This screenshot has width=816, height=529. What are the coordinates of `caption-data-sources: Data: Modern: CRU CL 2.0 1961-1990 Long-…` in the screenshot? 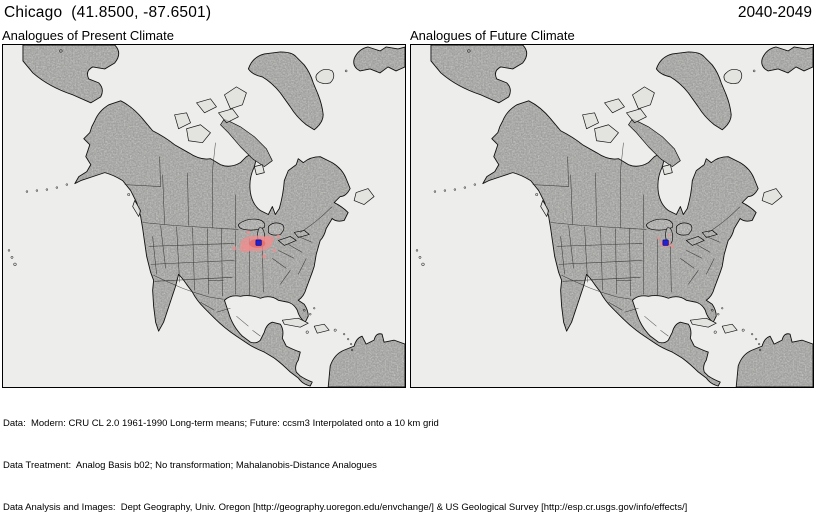 It's located at (221, 423).